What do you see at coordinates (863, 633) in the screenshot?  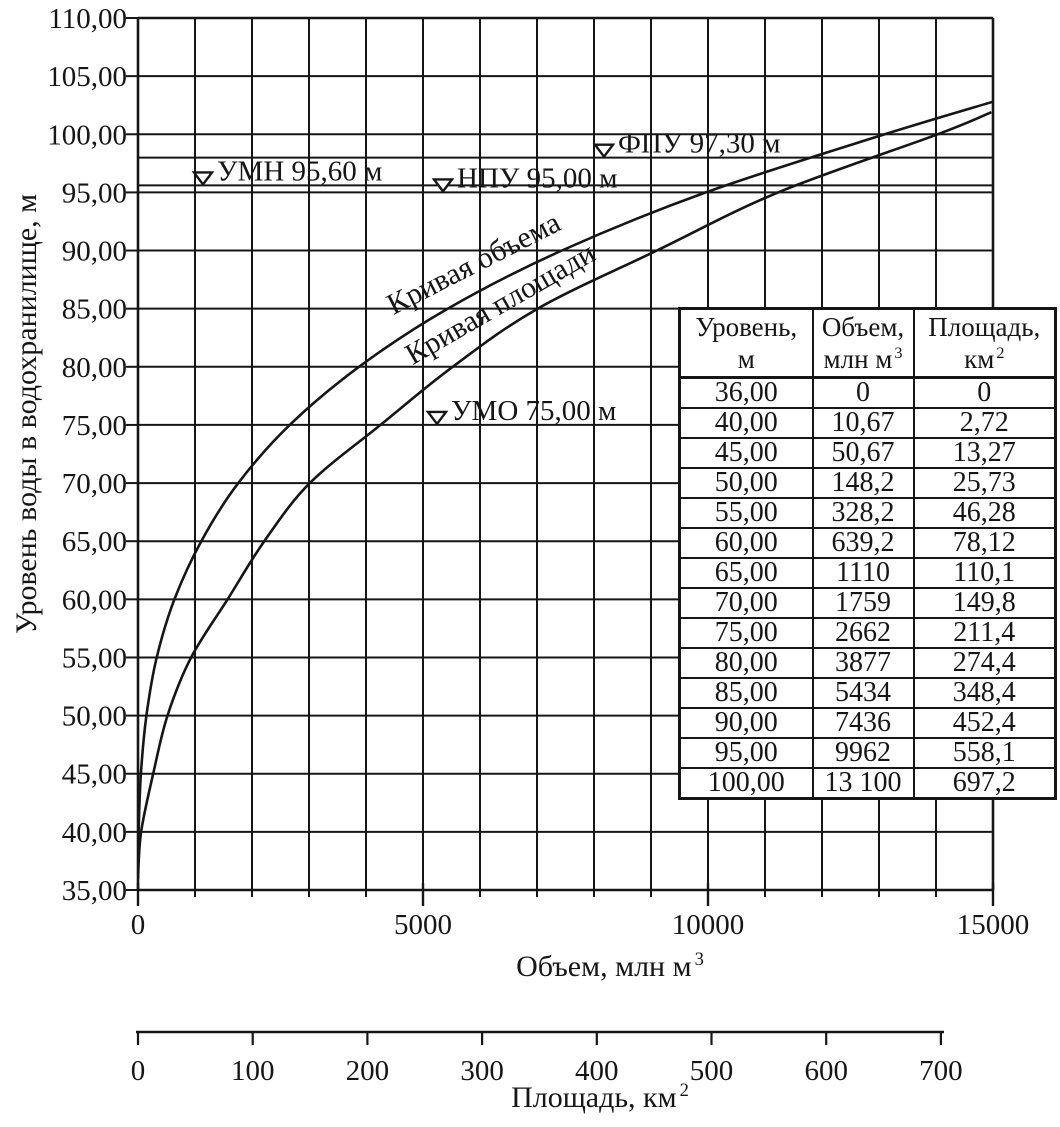 I see `table-cell: 2662` at bounding box center [863, 633].